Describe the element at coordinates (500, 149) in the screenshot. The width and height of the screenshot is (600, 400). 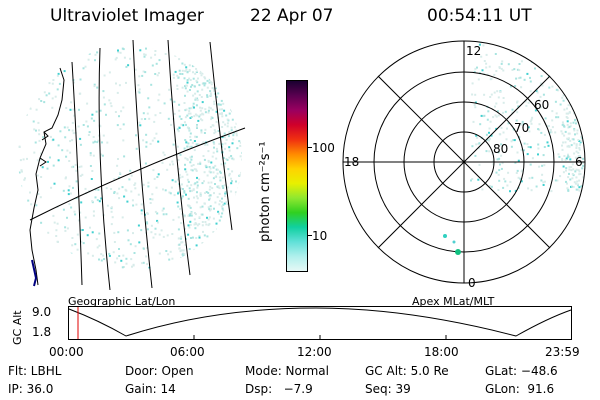
I see `lat-label-80: 80` at that location.